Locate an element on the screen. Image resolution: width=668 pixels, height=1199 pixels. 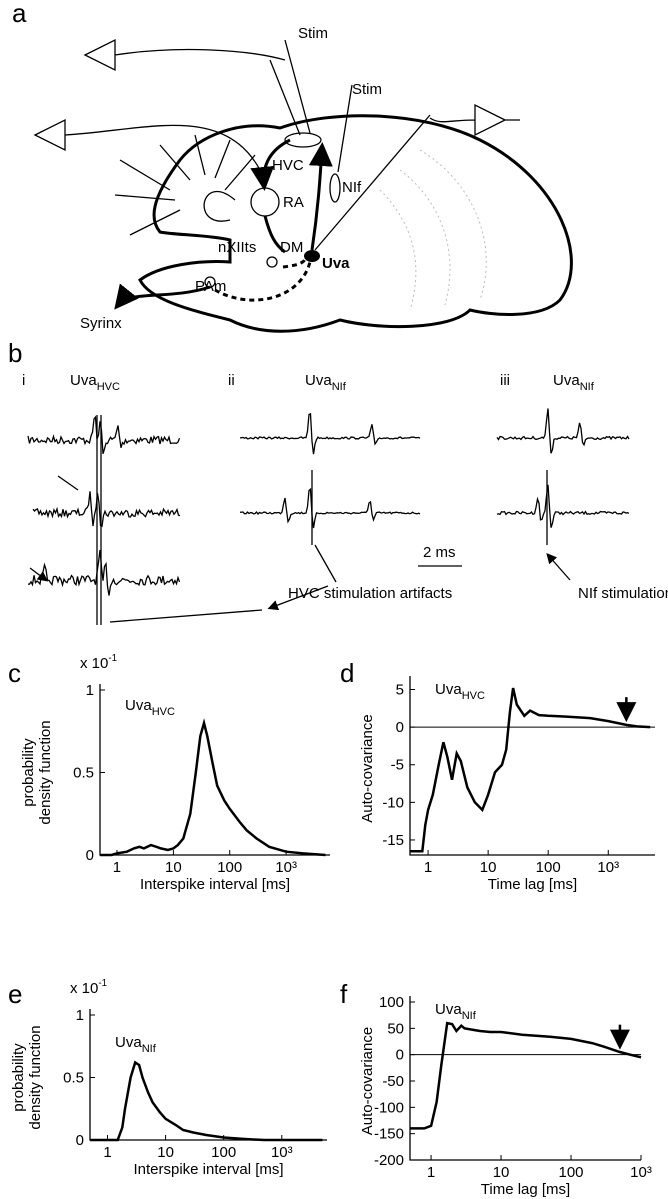
x-axis-label: Interspike interval [ms] is located at coordinates (208, 1169).